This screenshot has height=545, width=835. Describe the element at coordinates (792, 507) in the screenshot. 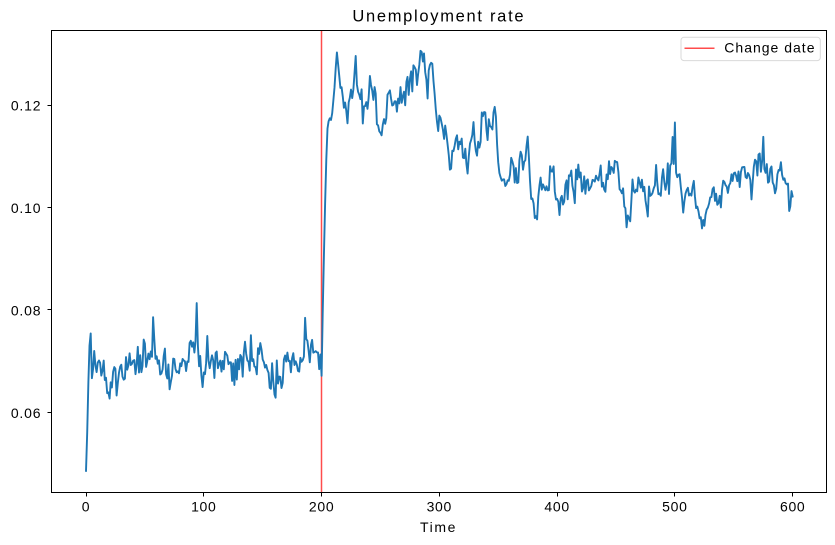

I see `svg-text: 600` at that location.